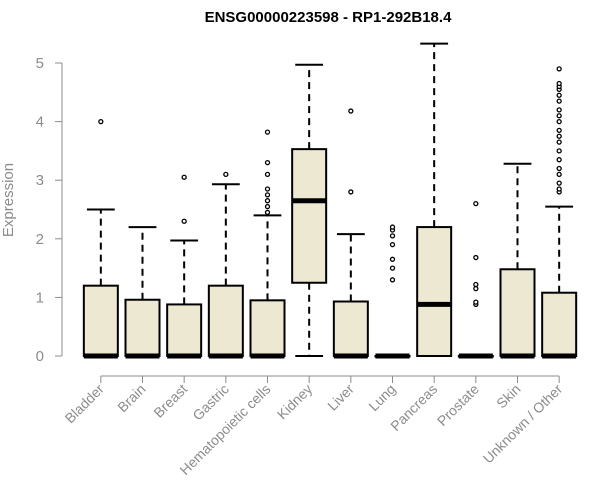 This screenshot has width=600, height=500. I want to click on box-bladder, so click(100, 238).